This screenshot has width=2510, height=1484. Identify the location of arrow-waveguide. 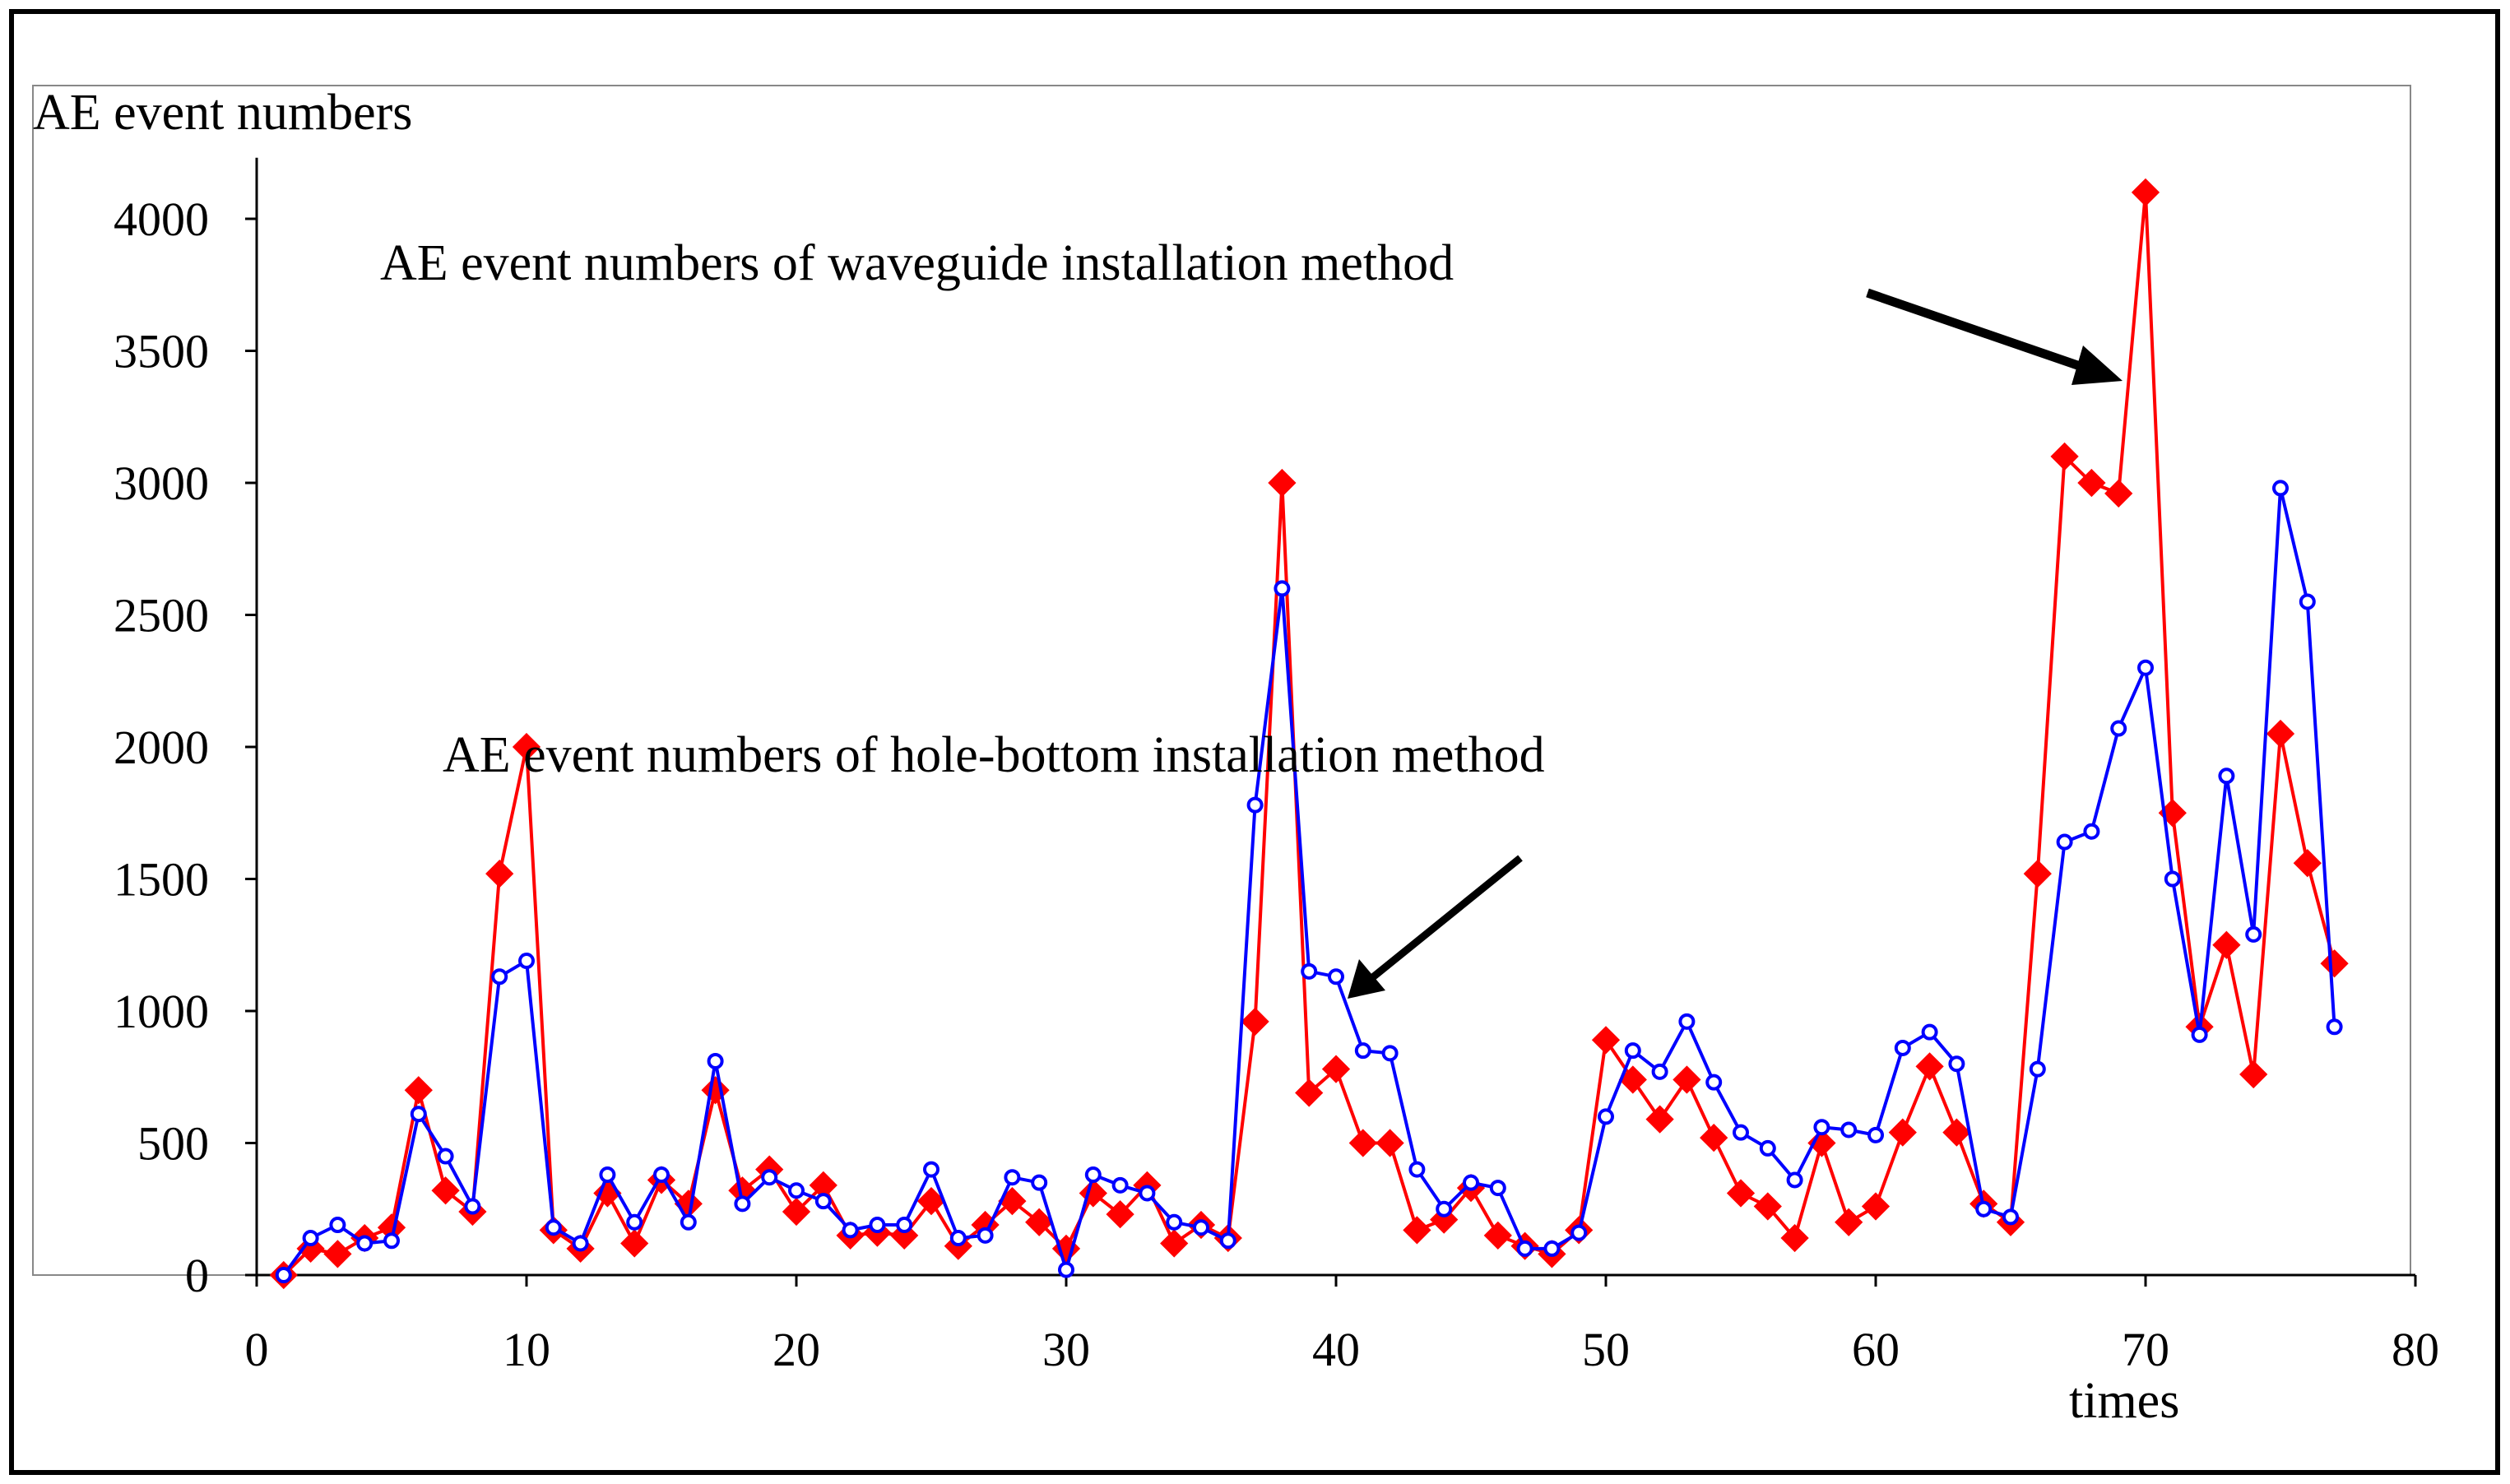
(1994, 336).